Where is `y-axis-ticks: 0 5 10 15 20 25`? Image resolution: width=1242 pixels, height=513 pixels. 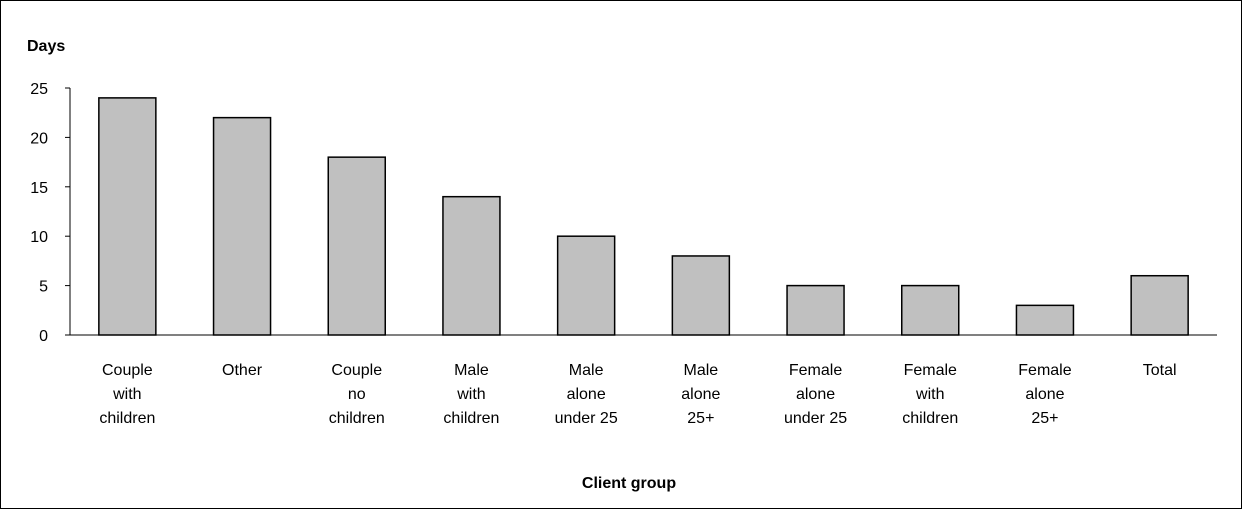 y-axis-ticks: 0 5 10 15 20 25 is located at coordinates (50, 213).